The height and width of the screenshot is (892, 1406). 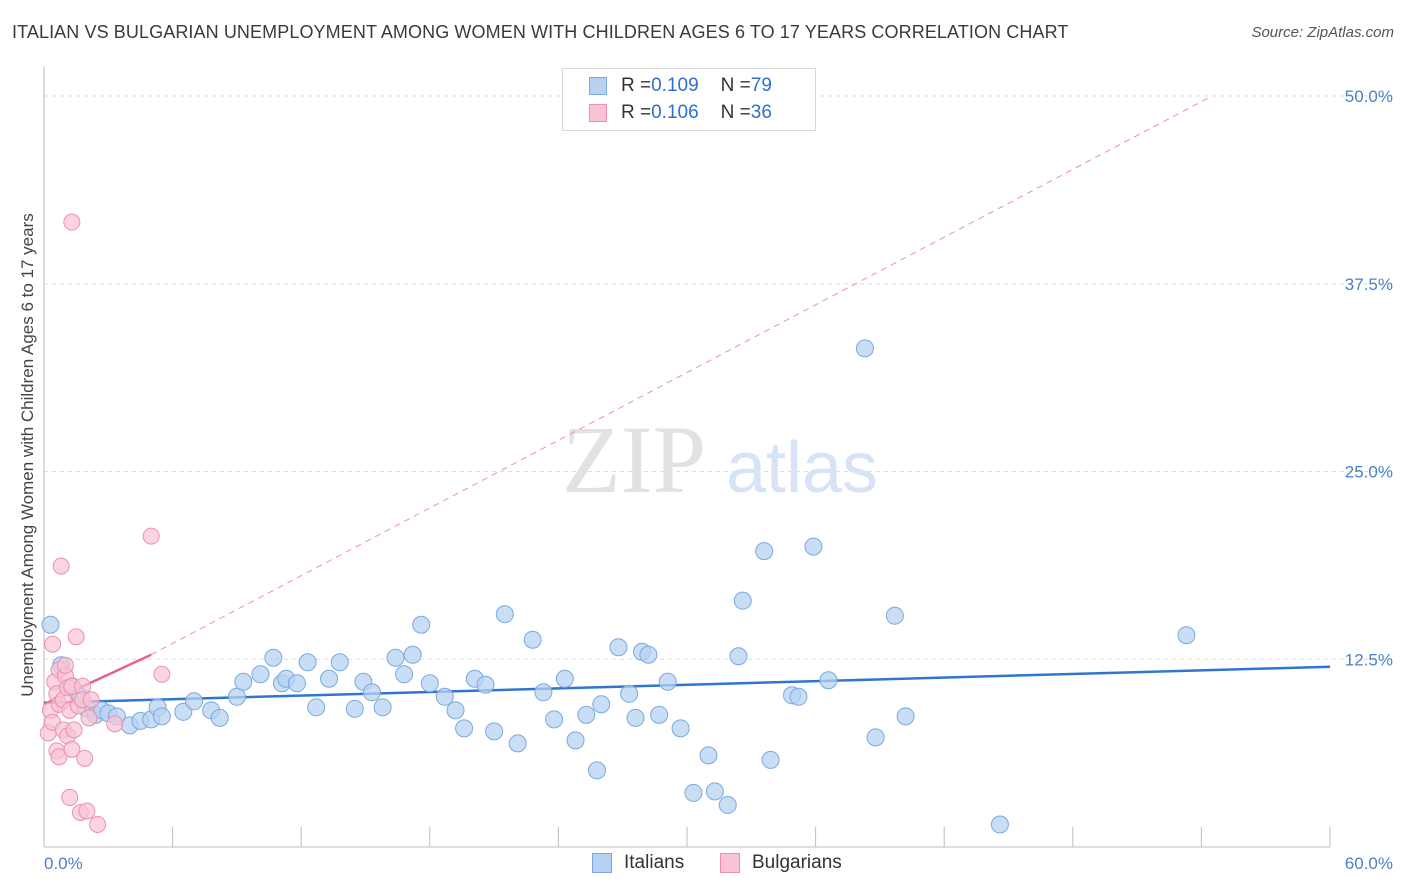 What do you see at coordinates (634, 459) in the screenshot?
I see `watermark-zip: ZIP` at bounding box center [634, 459].